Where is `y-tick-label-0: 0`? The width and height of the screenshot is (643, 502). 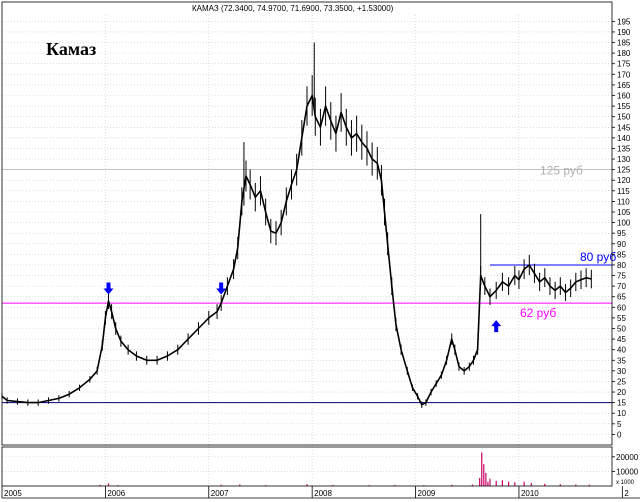 y-tick-label-0: 0 is located at coordinates (619, 434).